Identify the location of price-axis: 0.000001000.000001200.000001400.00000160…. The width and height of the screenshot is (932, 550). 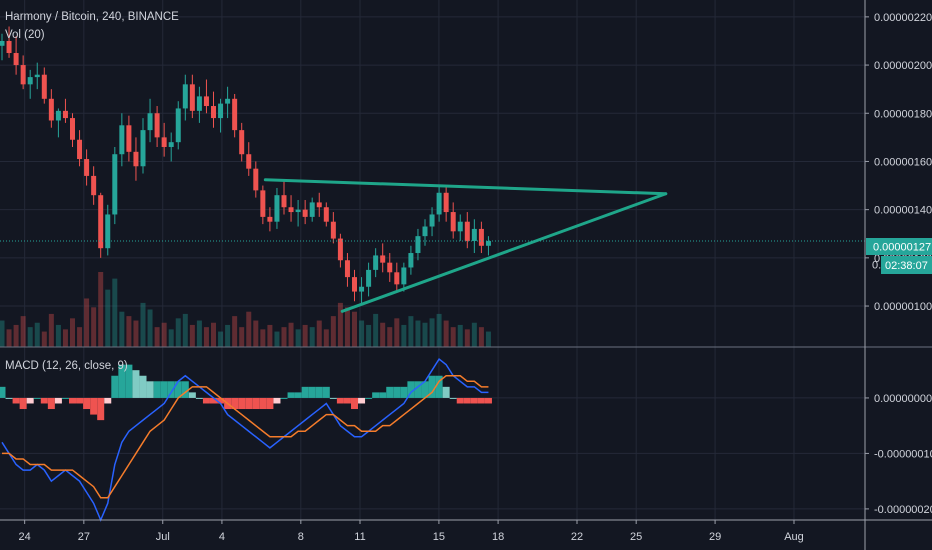
(898, 162).